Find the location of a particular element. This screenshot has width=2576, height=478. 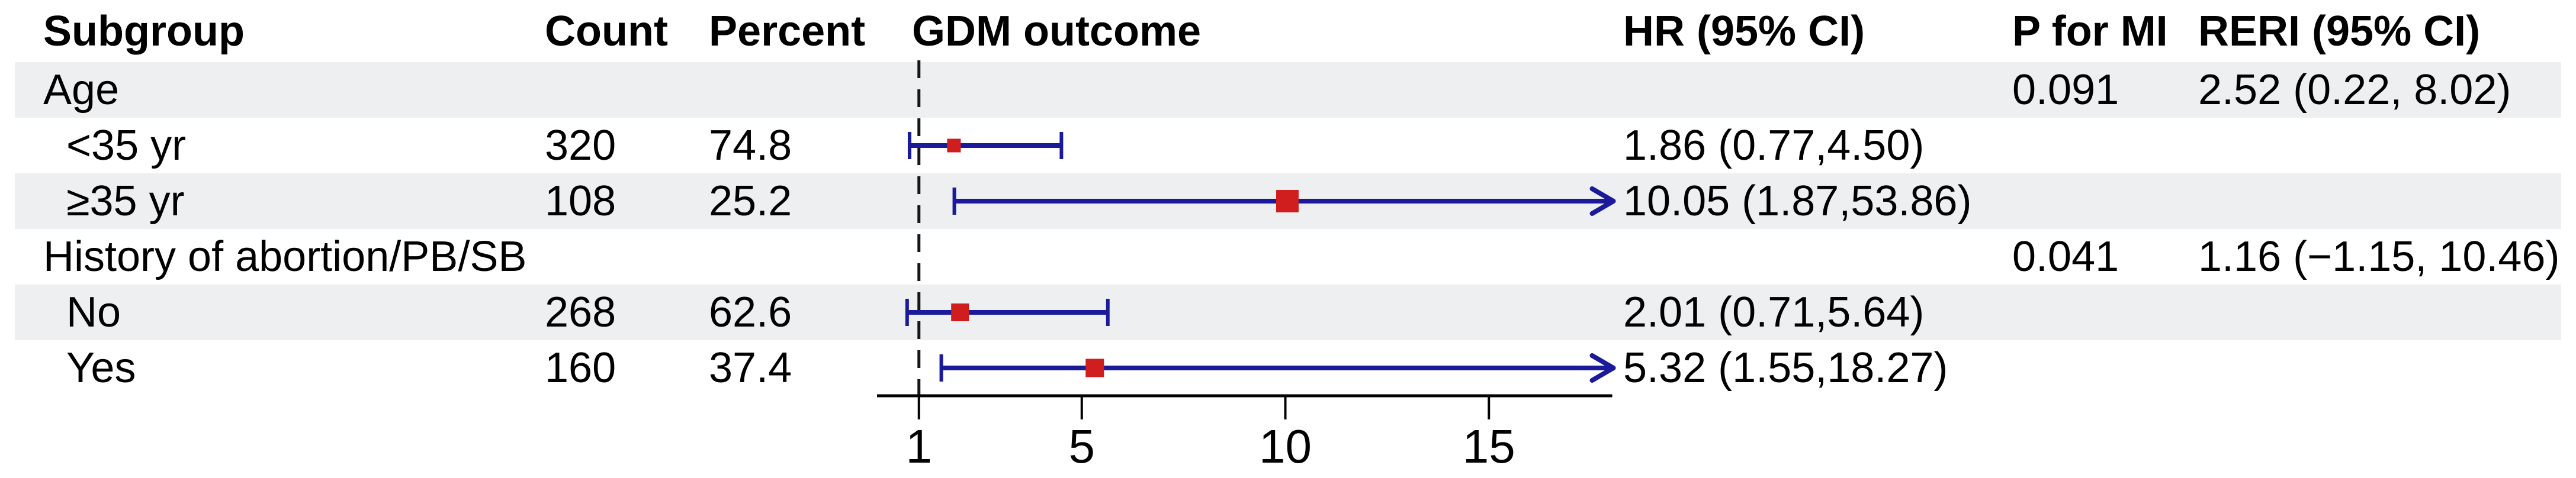

hr-ci-value: 10.05 (1.87,53.86) is located at coordinates (1797, 201).